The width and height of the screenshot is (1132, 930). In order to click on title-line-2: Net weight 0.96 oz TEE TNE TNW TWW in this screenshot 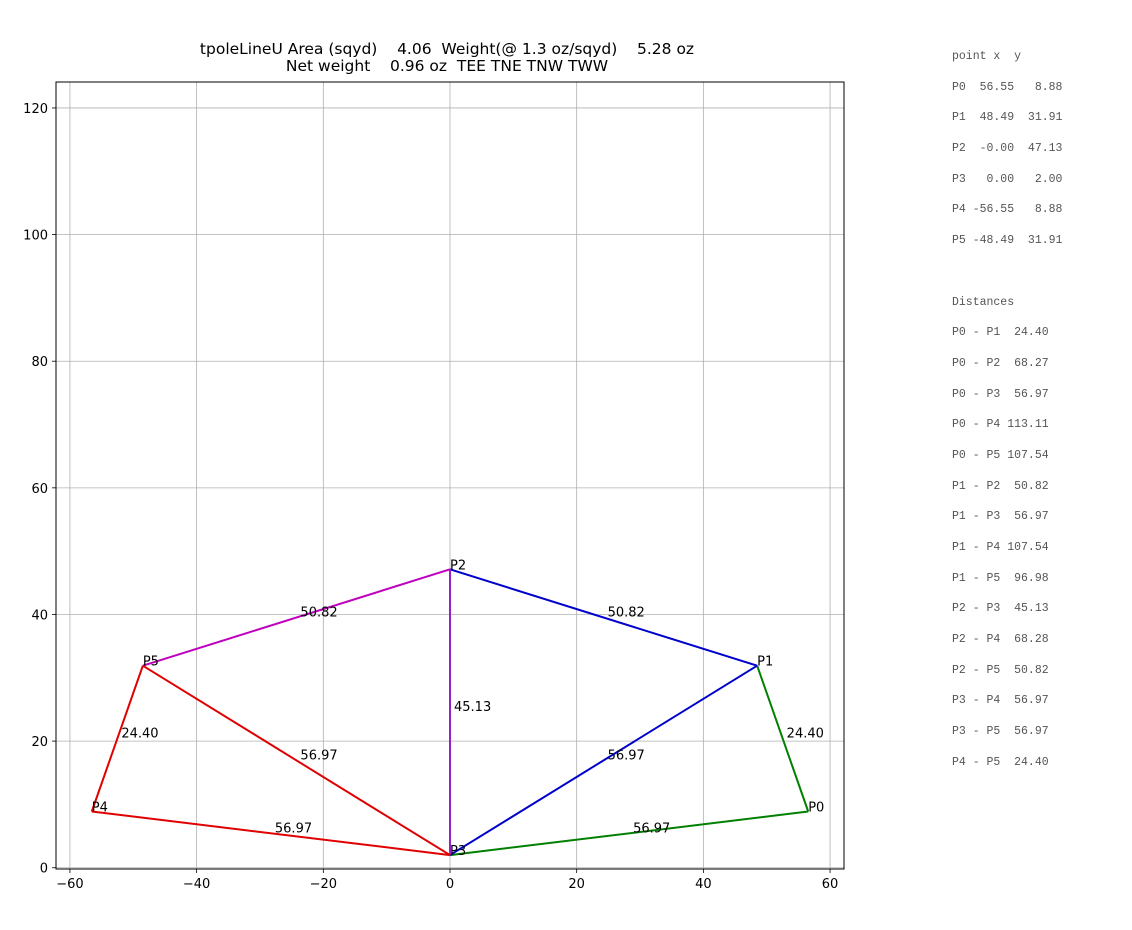, I will do `click(447, 66)`.